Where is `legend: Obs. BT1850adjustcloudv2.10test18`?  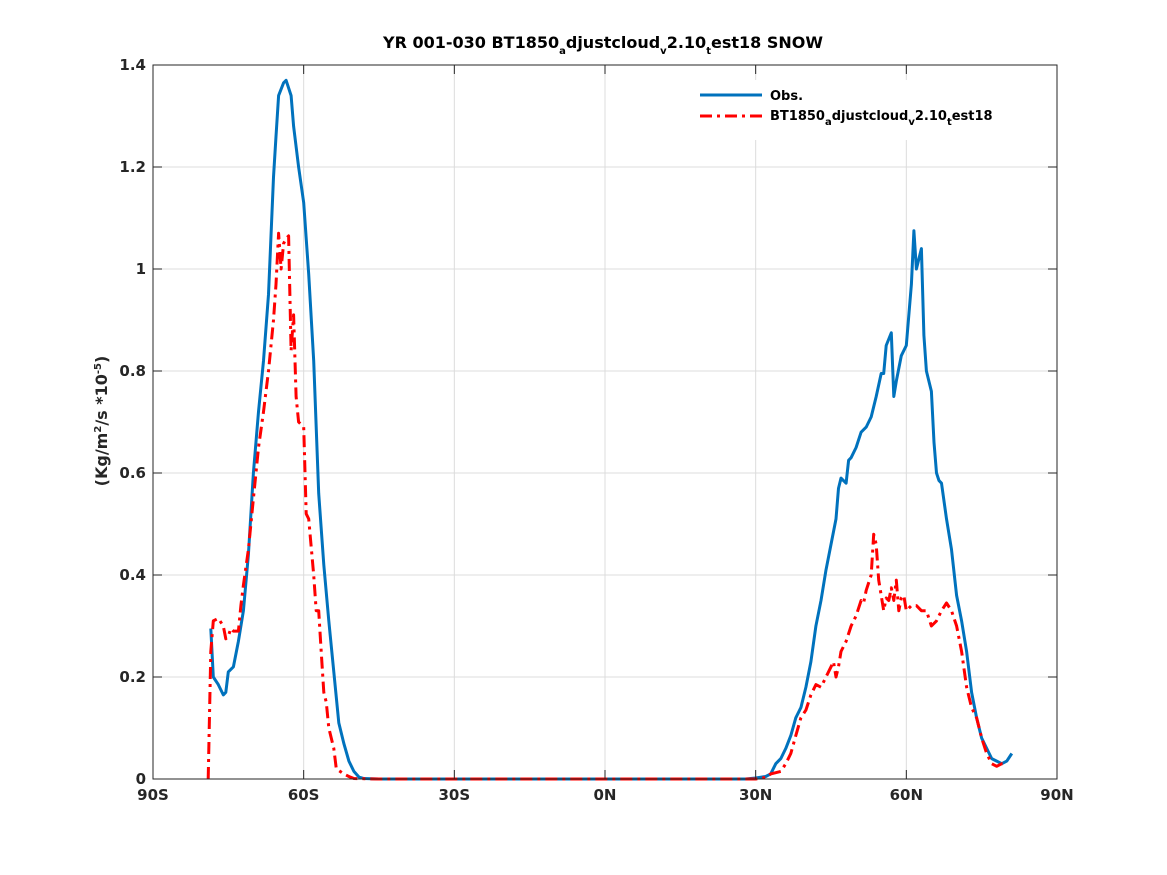 legend: Obs. BT1850adjustcloudv2.10test18 is located at coordinates (865, 110).